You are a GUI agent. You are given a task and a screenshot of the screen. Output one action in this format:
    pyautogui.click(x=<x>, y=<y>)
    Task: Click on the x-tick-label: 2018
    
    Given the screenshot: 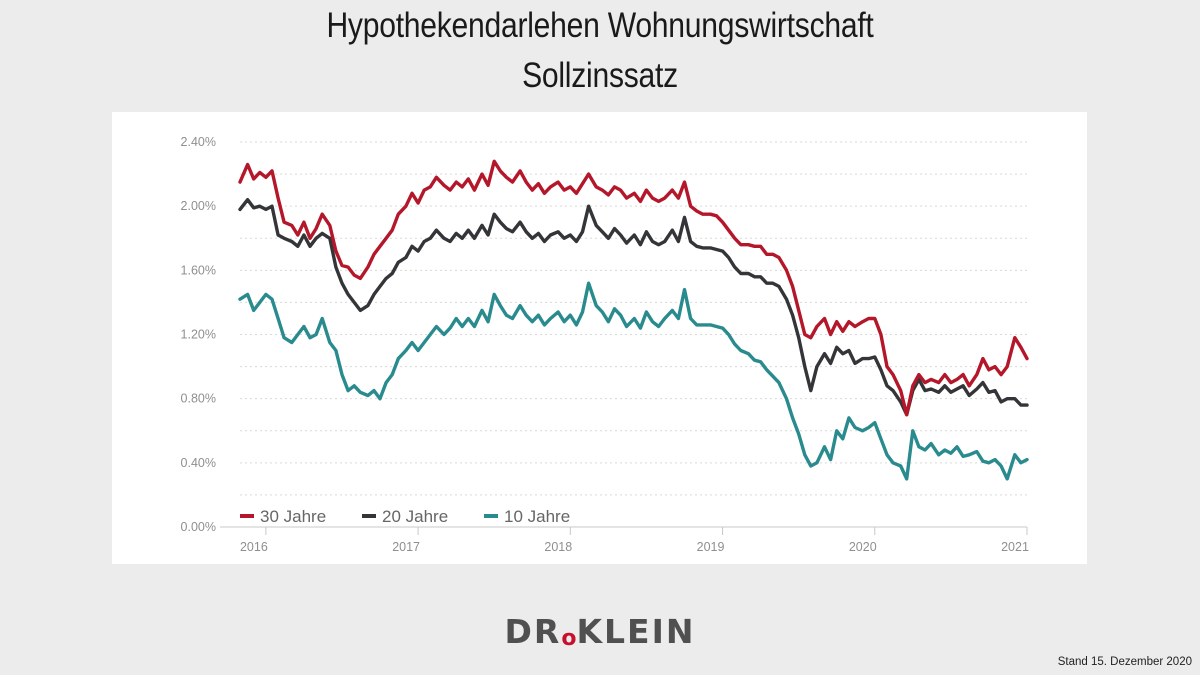 What is the action you would take?
    pyautogui.click(x=558, y=547)
    